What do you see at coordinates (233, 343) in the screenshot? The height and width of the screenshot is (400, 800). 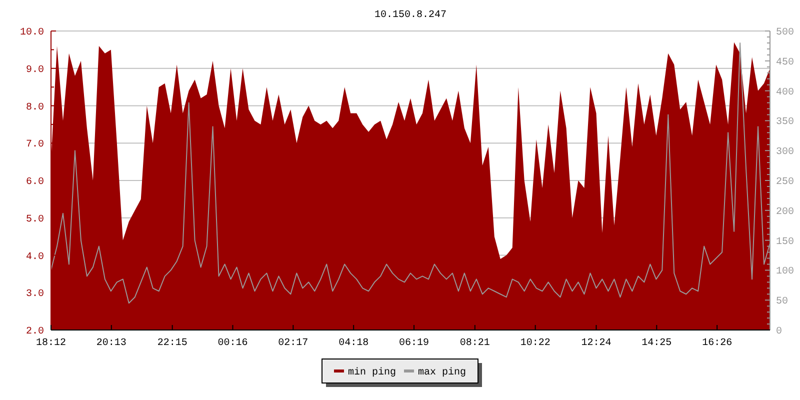 I see `x-tick-label: 00:16` at bounding box center [233, 343].